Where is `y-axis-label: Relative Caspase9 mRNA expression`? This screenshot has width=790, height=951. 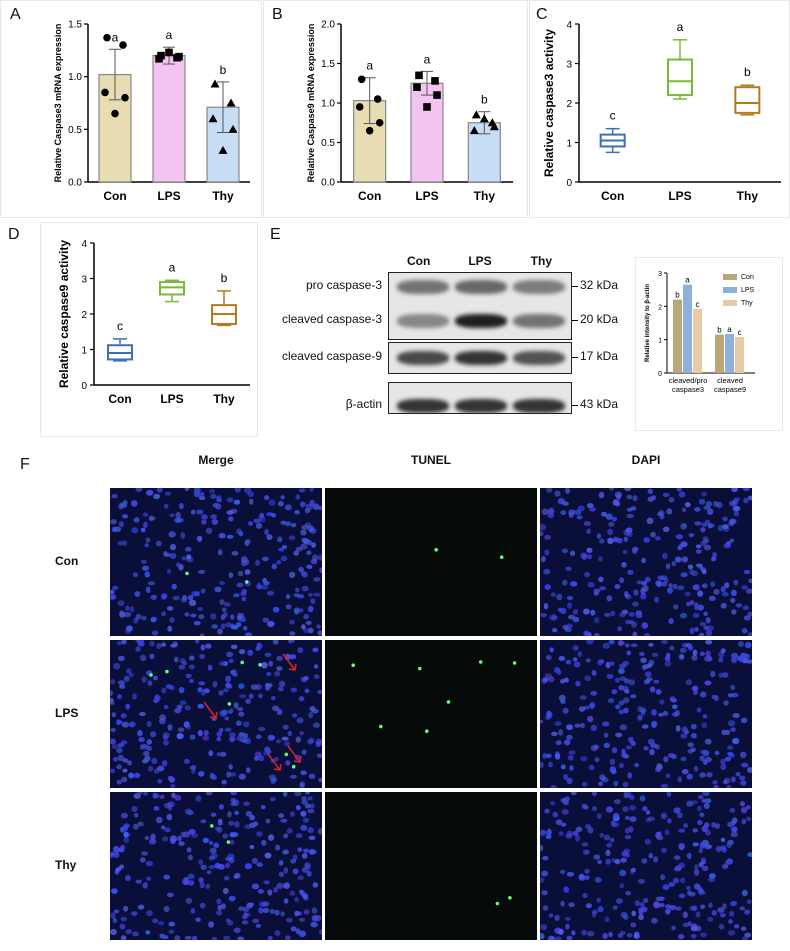
y-axis-label: Relative Caspase9 mRNA expression is located at coordinates (311, 103).